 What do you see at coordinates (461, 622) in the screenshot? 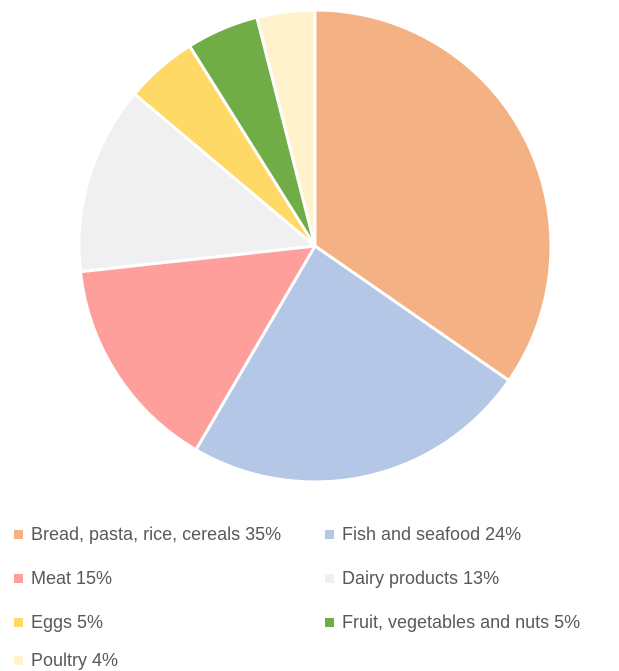
I see `legend-label-fruit: Fruit, vegetables and nuts 5%` at bounding box center [461, 622].